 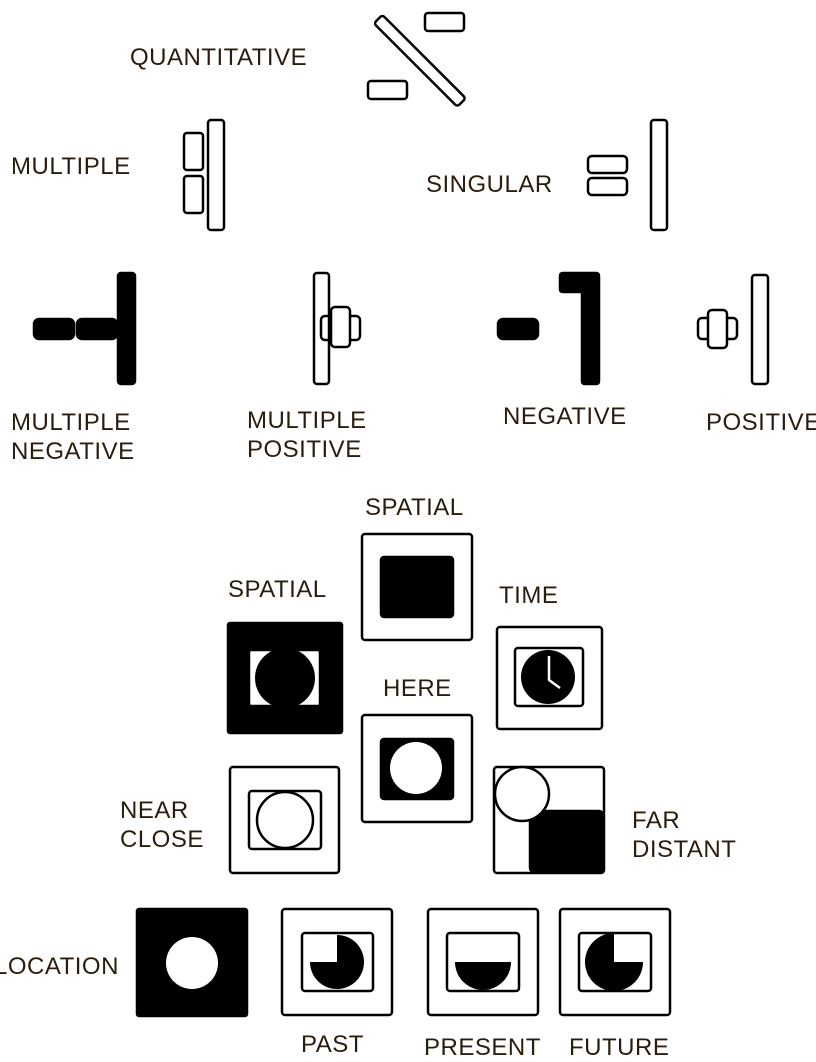 I want to click on here-box, so click(x=417, y=768).